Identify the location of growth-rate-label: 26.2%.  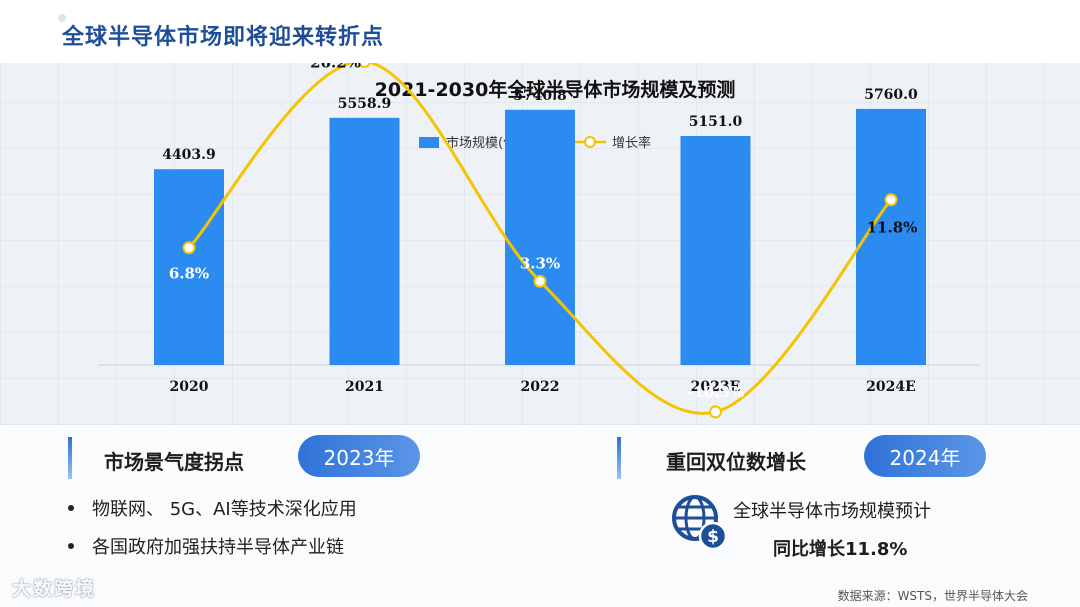
(335, 67).